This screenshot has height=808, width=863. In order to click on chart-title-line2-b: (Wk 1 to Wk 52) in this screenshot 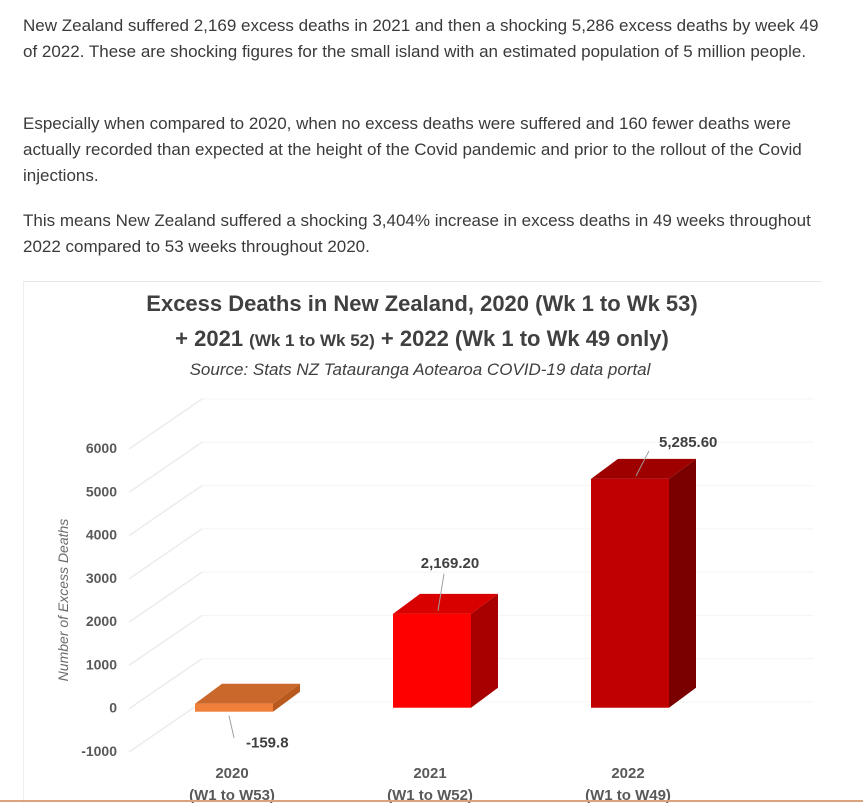, I will do `click(312, 340)`.